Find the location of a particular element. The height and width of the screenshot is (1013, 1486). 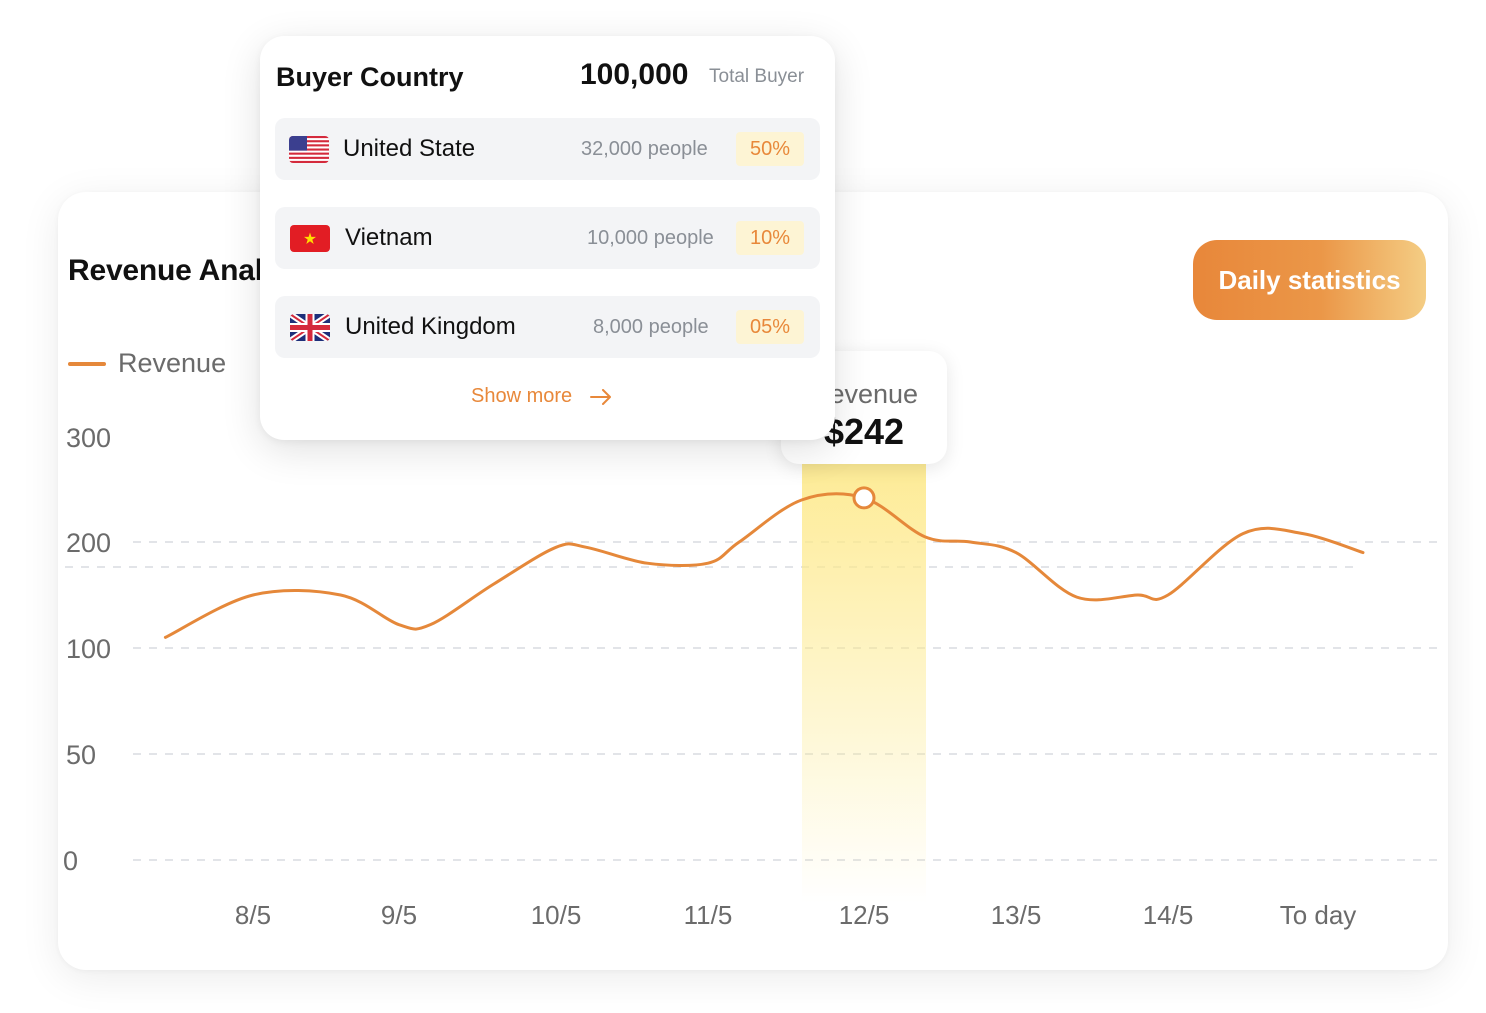

country-people-count: 32,000 people is located at coordinates (644, 149).